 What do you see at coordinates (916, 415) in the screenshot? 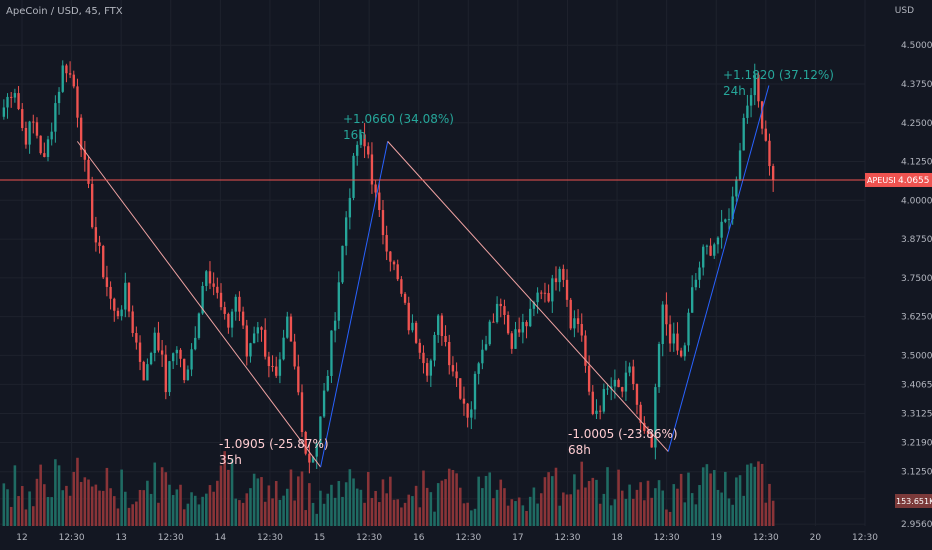
I see `y-tick-label: 3.3125` at bounding box center [916, 415].